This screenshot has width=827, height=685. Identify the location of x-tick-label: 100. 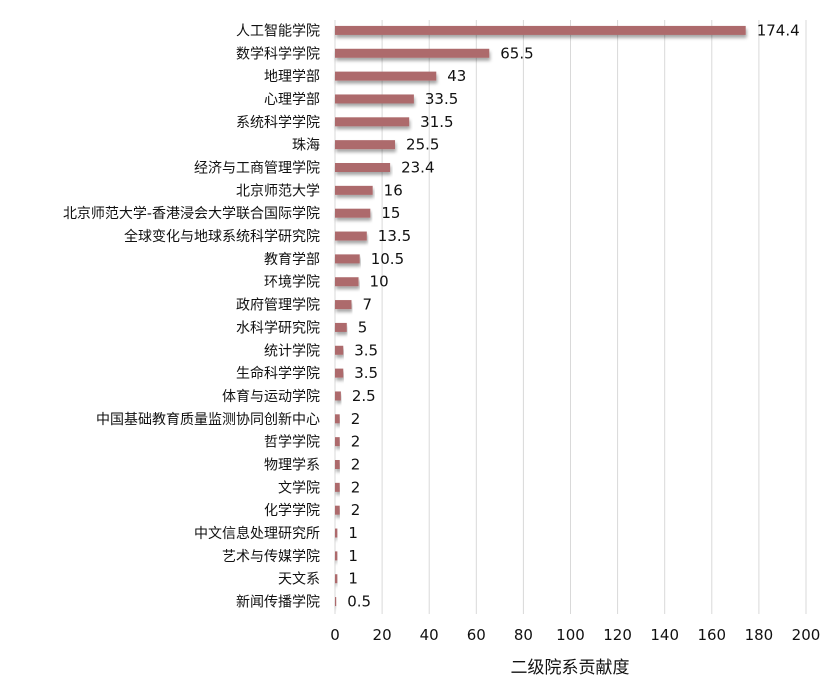
(570, 635).